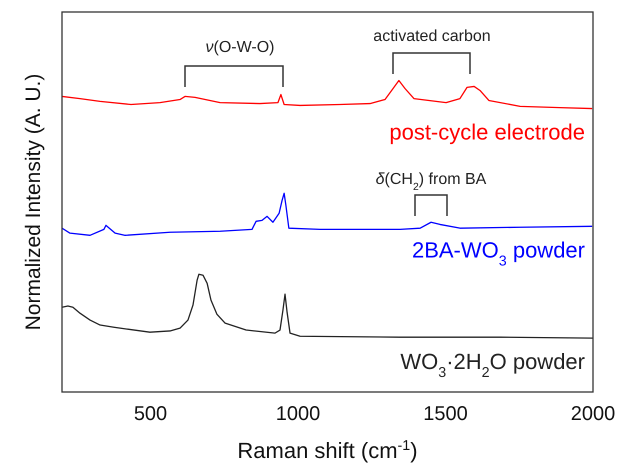 The width and height of the screenshot is (626, 472). Describe the element at coordinates (431, 181) in the screenshot. I see `annotation: δ(CH$_{2}$) from BA` at that location.